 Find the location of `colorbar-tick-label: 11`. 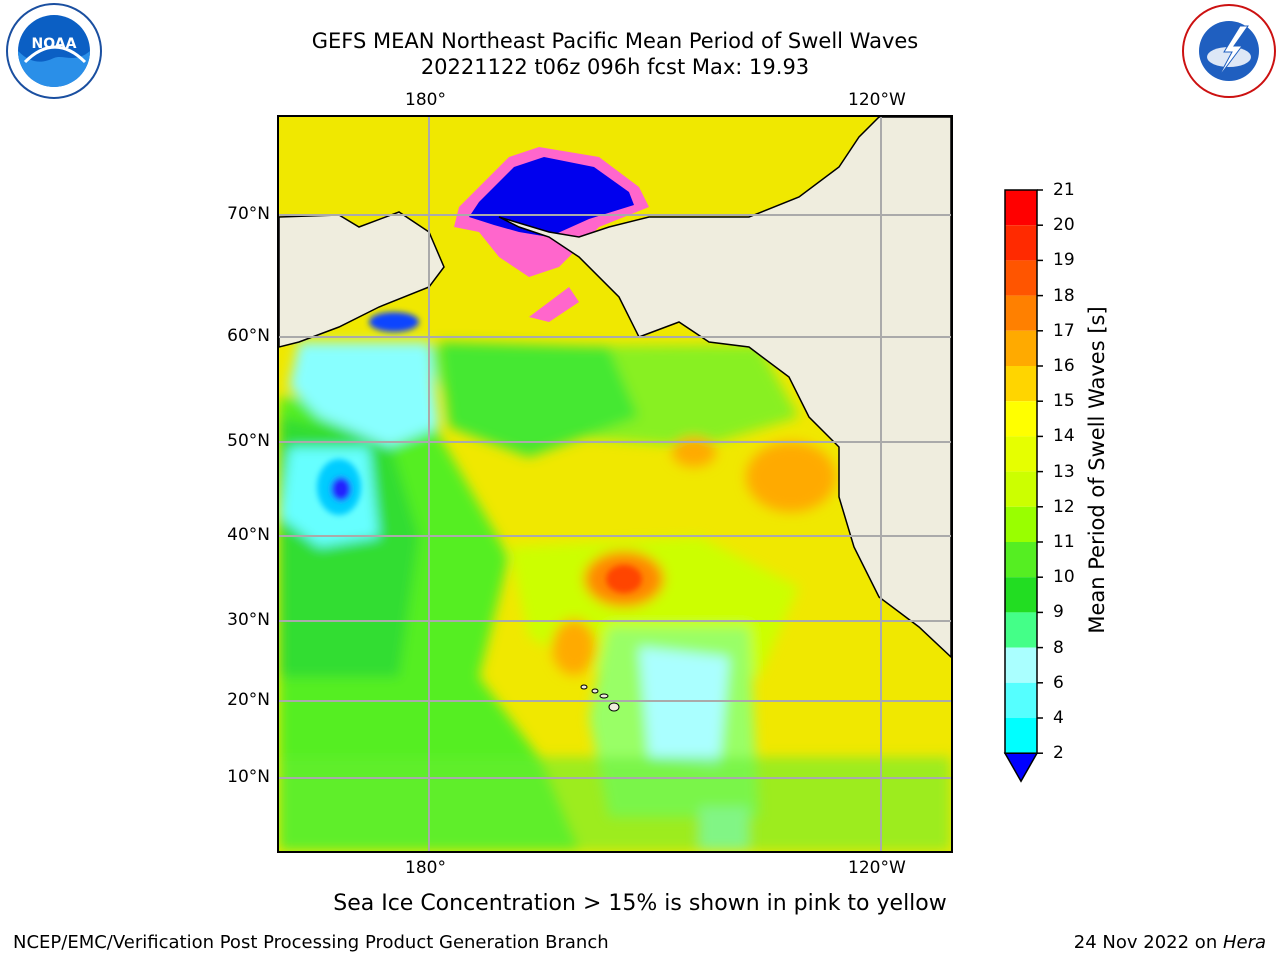

colorbar-tick-label: 11 is located at coordinates (1064, 542).